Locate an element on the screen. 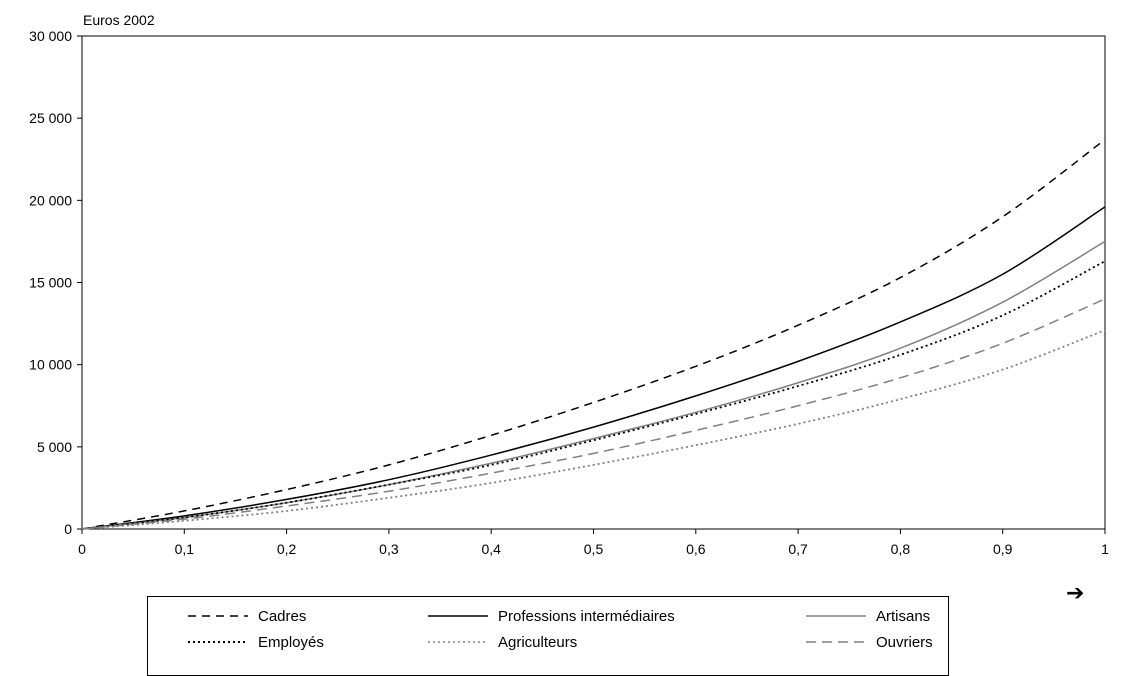 This screenshot has height=676, width=1127. arrow-right-icon: ➔ is located at coordinates (1075, 592).